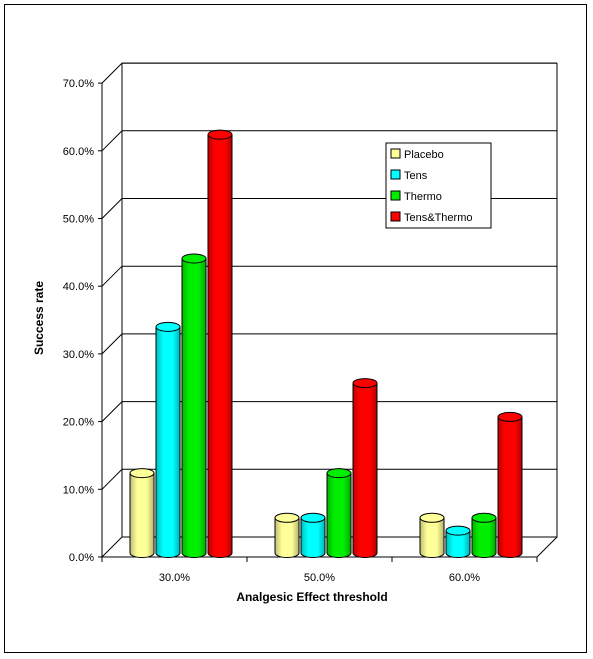 This screenshot has height=659, width=593. I want to click on y-tick-label: 30.0%, so click(78, 355).